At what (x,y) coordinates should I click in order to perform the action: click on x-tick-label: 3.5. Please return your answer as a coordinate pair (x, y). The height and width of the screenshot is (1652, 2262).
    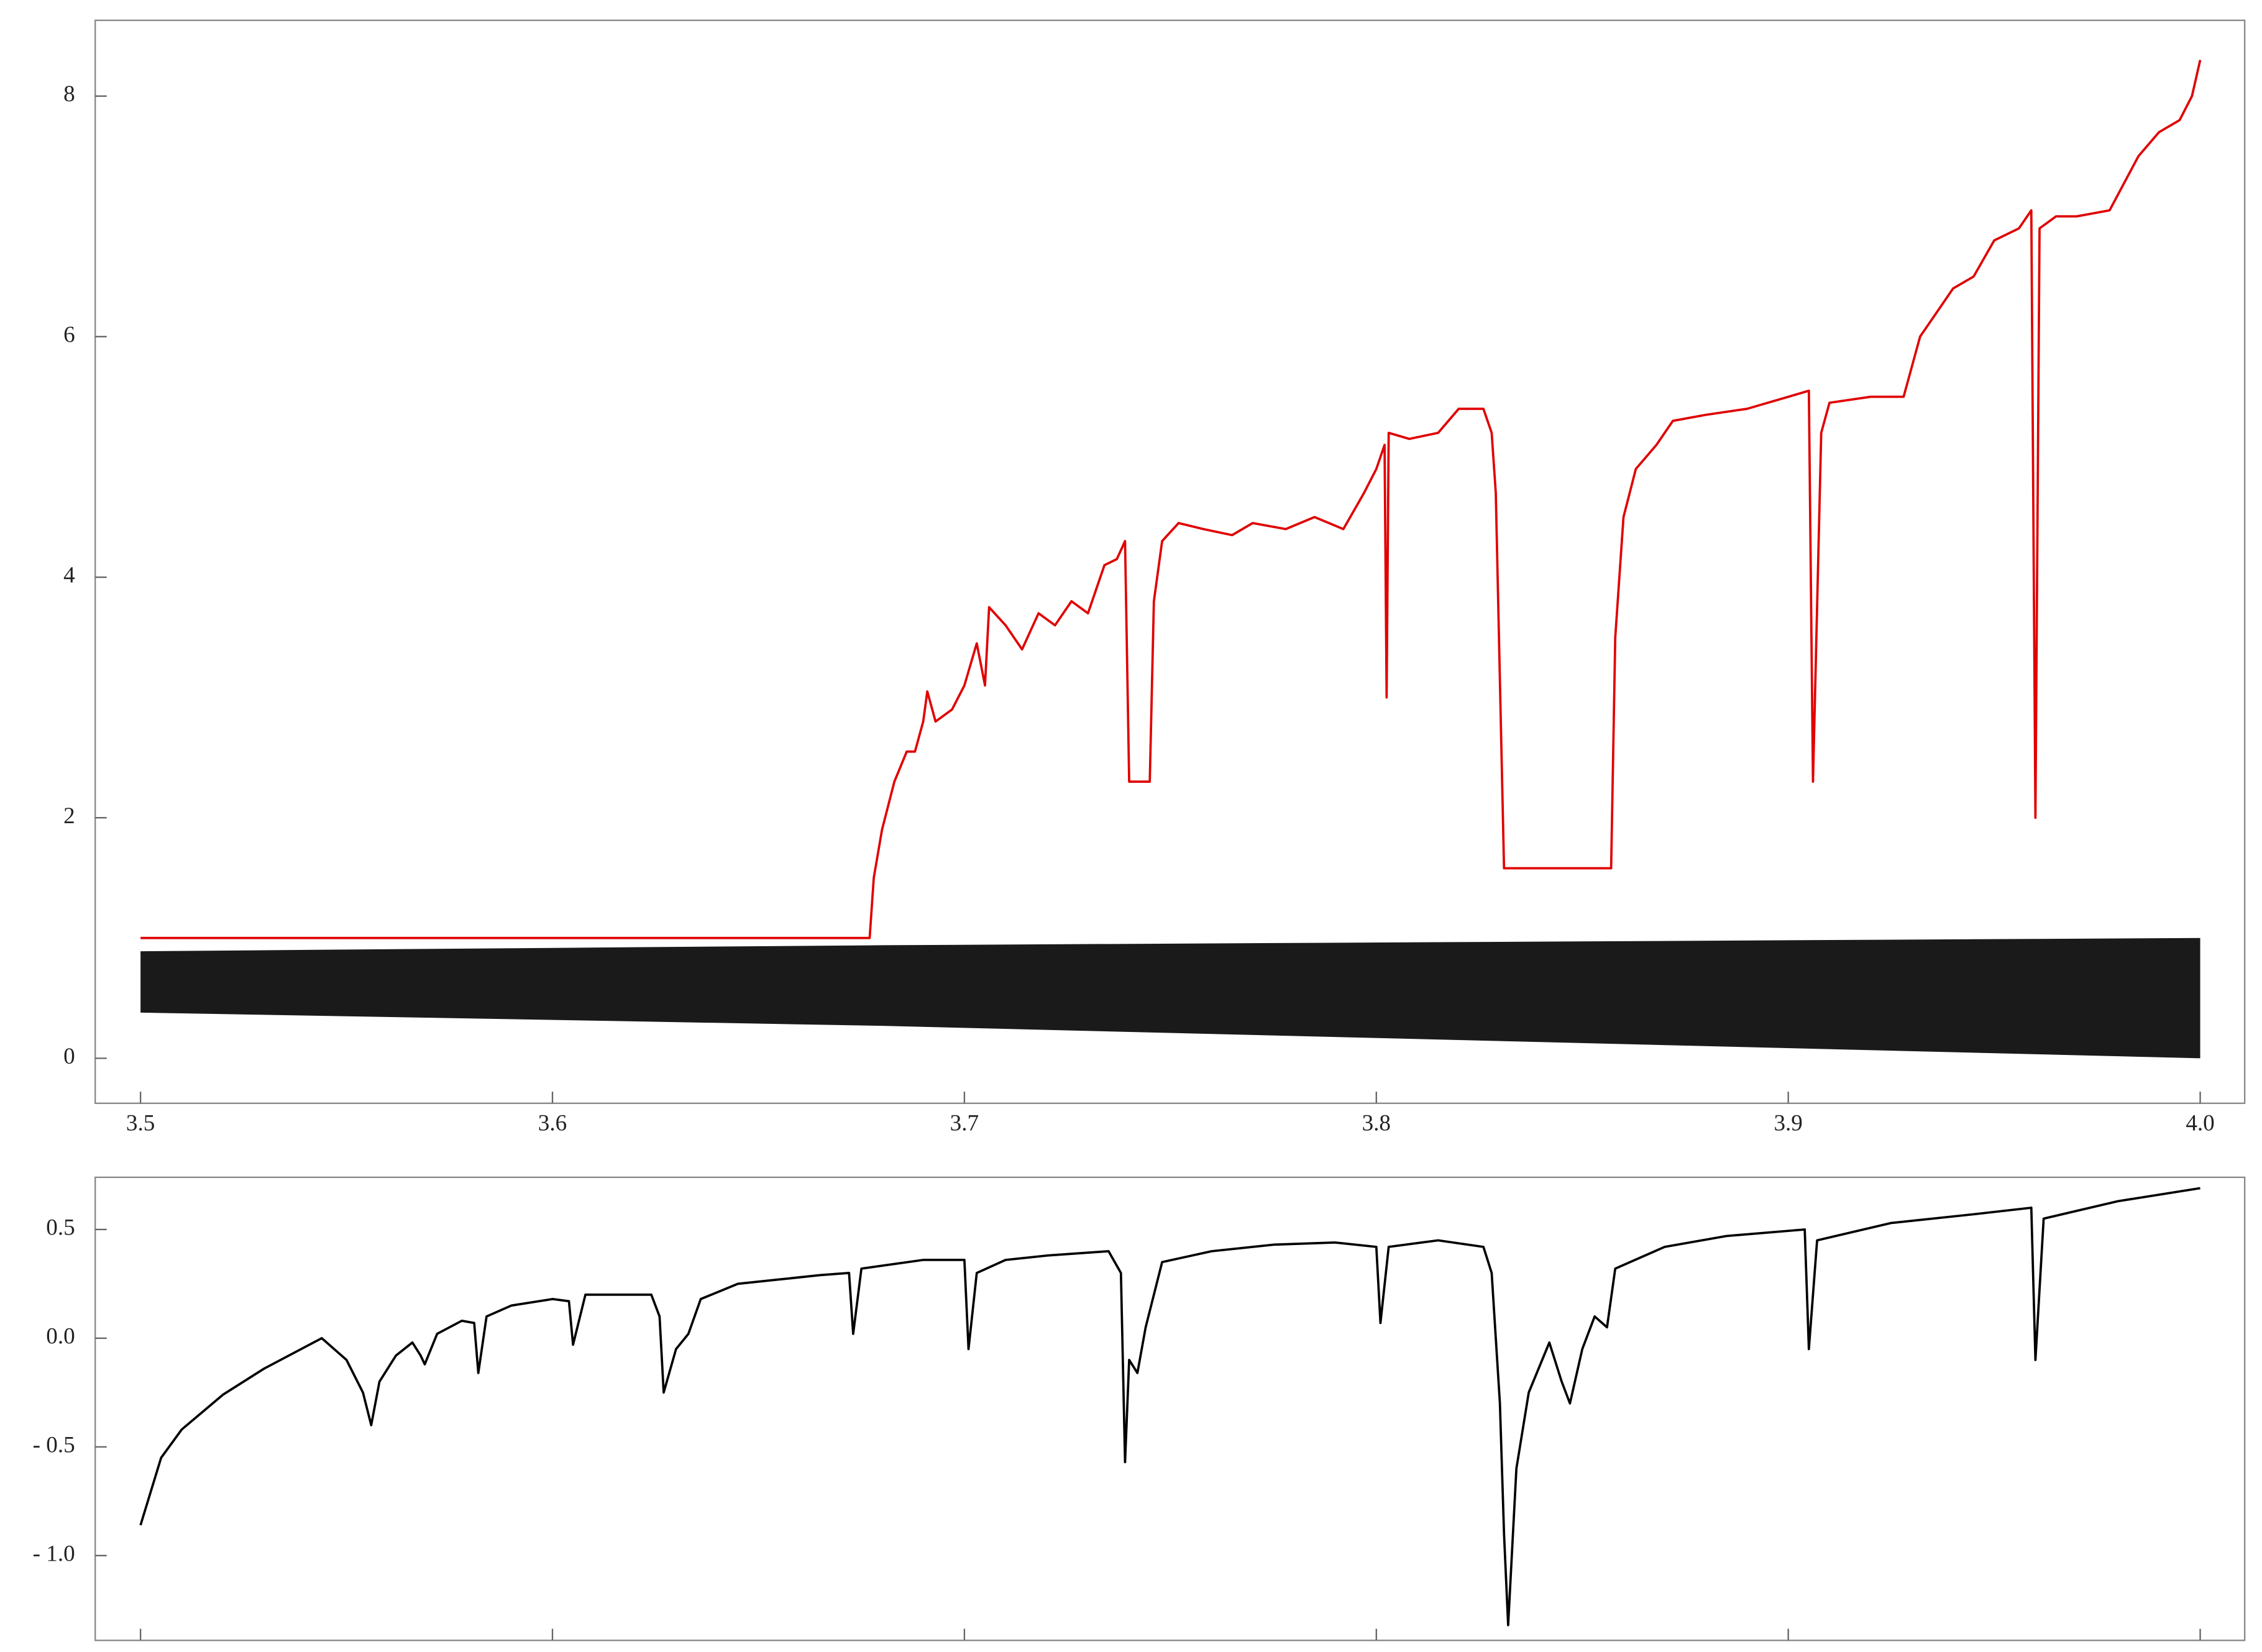
    Looking at the image, I should click on (140, 1123).